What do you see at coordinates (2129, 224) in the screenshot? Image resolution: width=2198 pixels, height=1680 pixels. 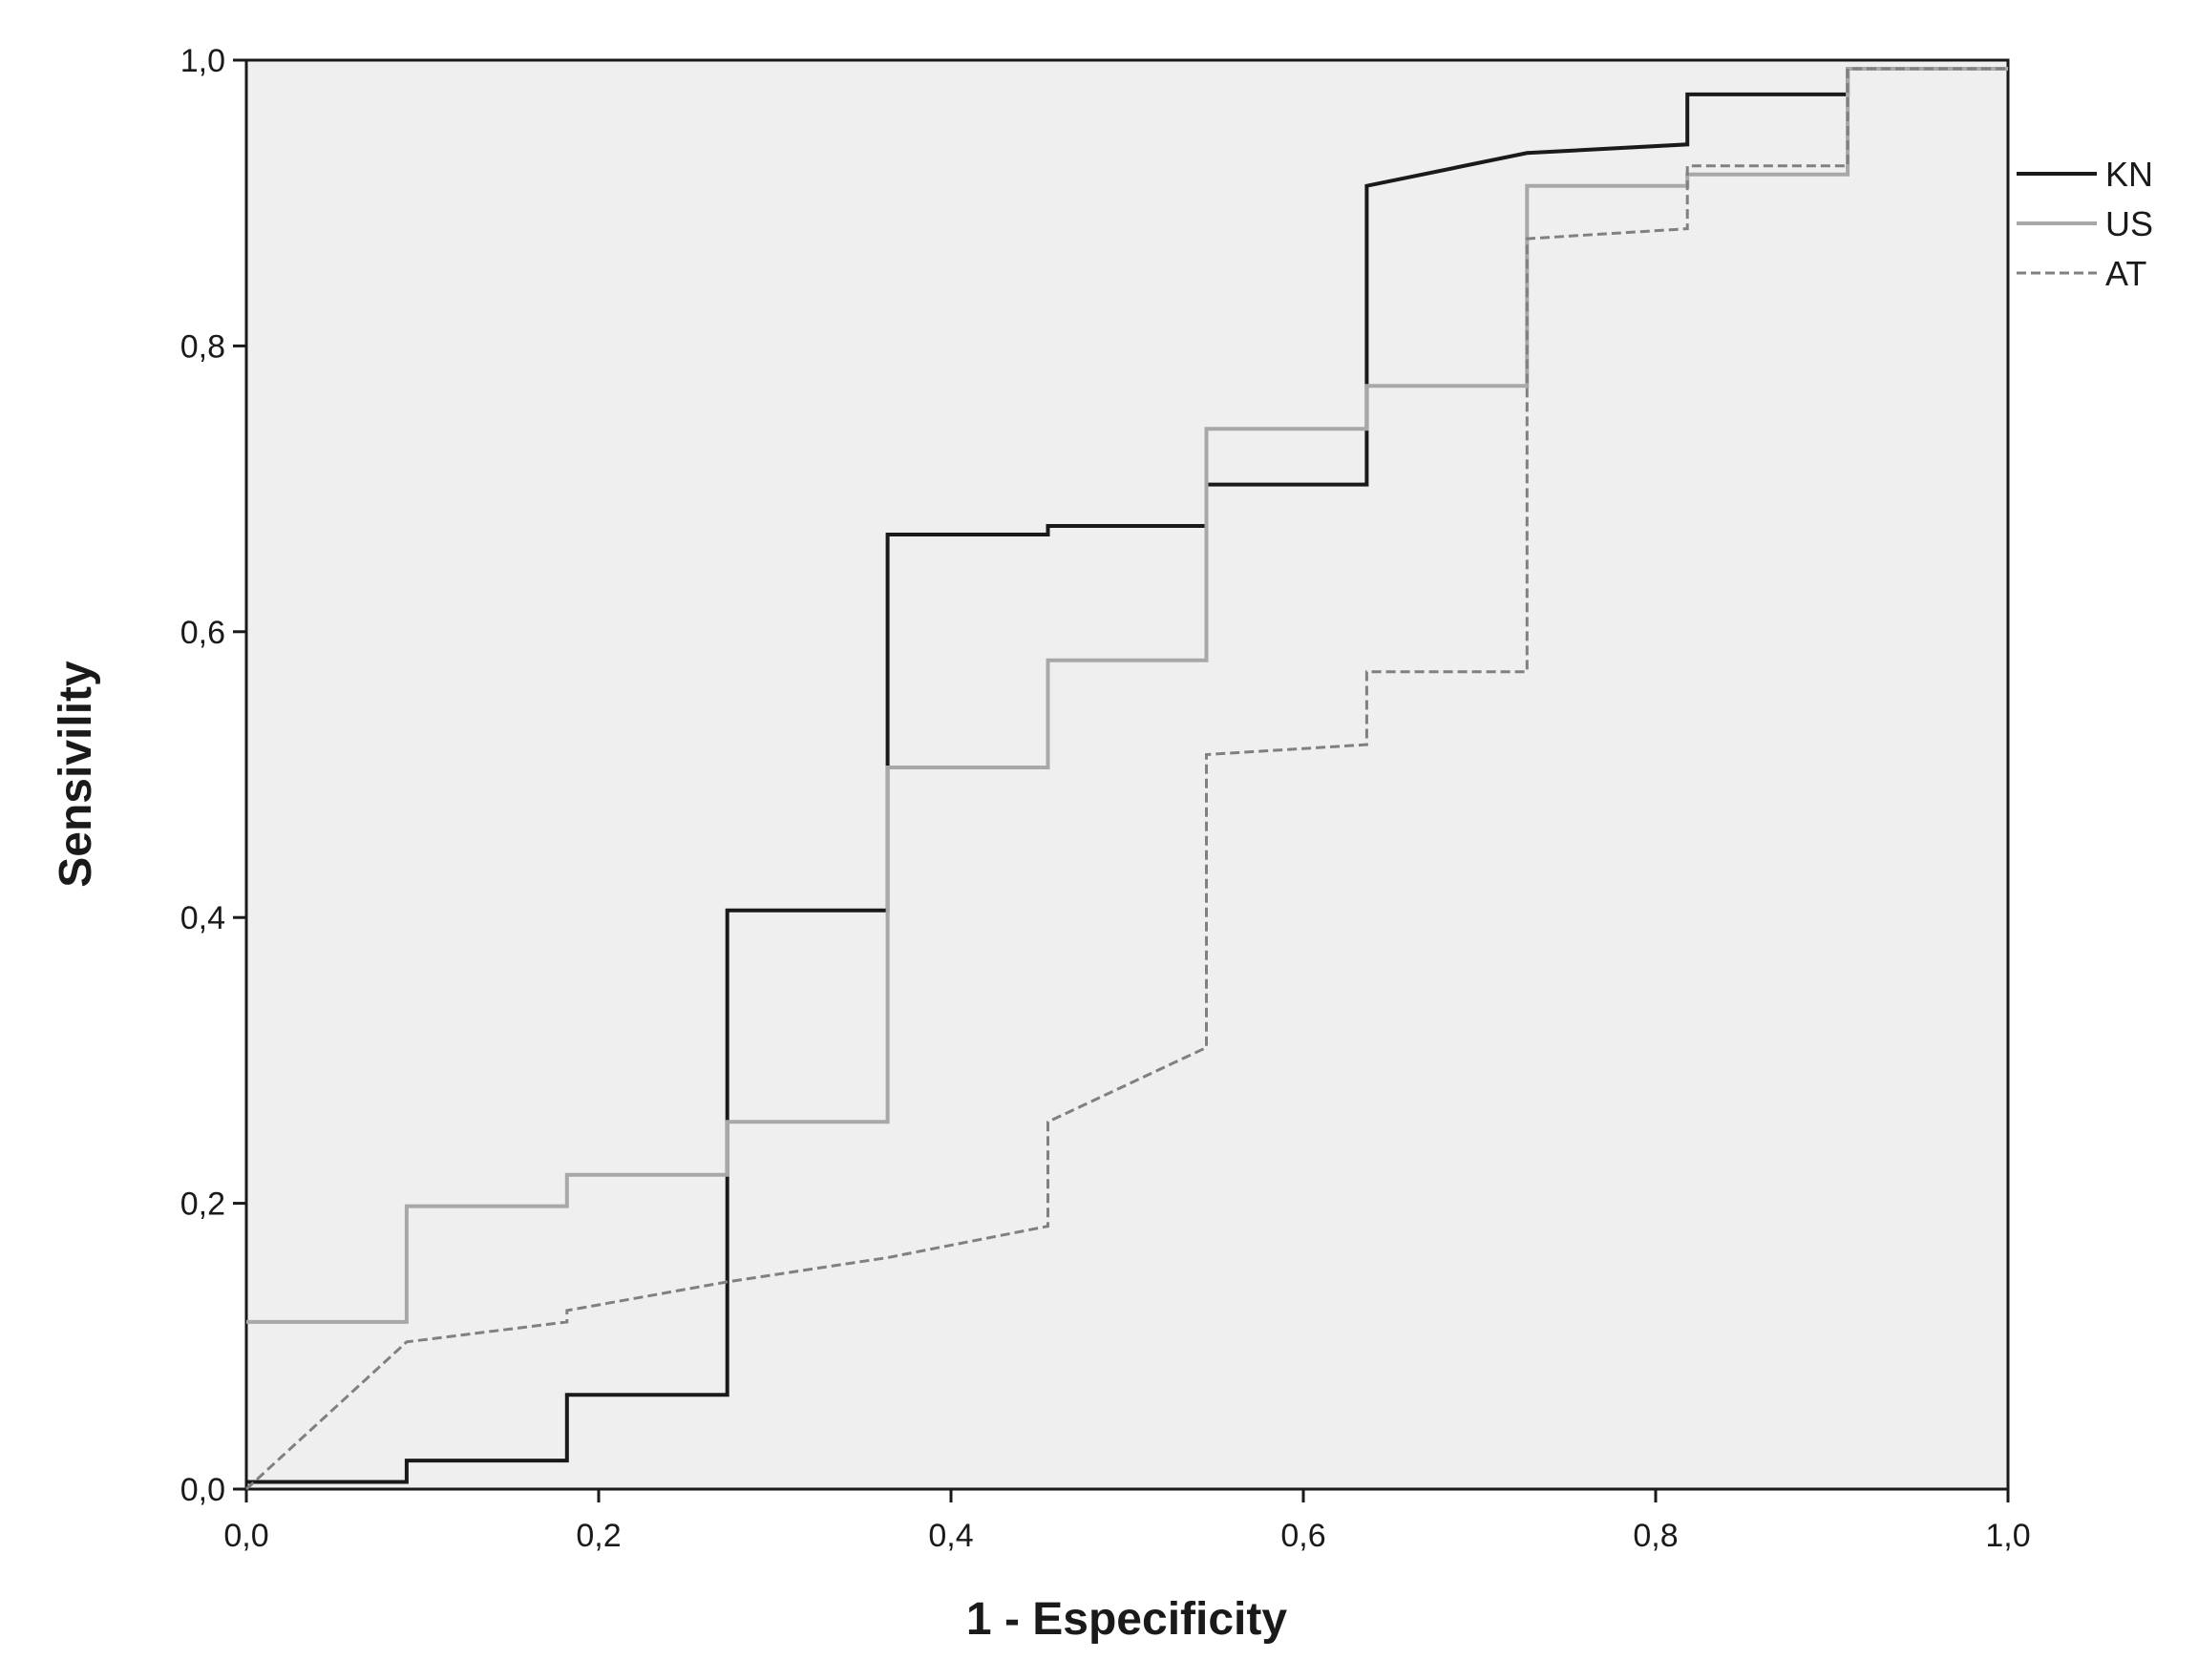 I see `legend-label-us: US` at bounding box center [2129, 224].